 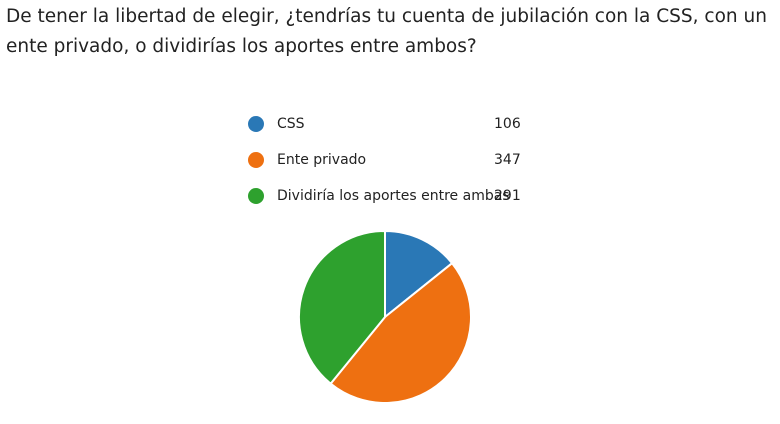 What do you see at coordinates (507, 196) in the screenshot?
I see `legend-value: 291` at bounding box center [507, 196].